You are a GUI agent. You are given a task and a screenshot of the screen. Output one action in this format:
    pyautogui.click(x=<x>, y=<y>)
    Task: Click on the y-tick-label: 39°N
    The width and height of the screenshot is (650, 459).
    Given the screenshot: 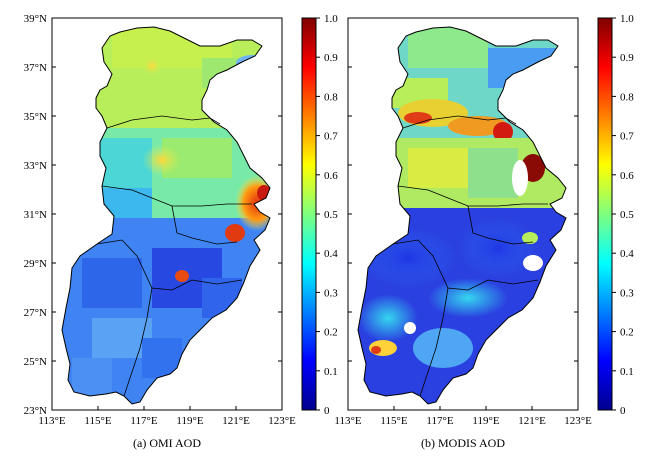 What is the action you would take?
    pyautogui.click(x=35, y=19)
    